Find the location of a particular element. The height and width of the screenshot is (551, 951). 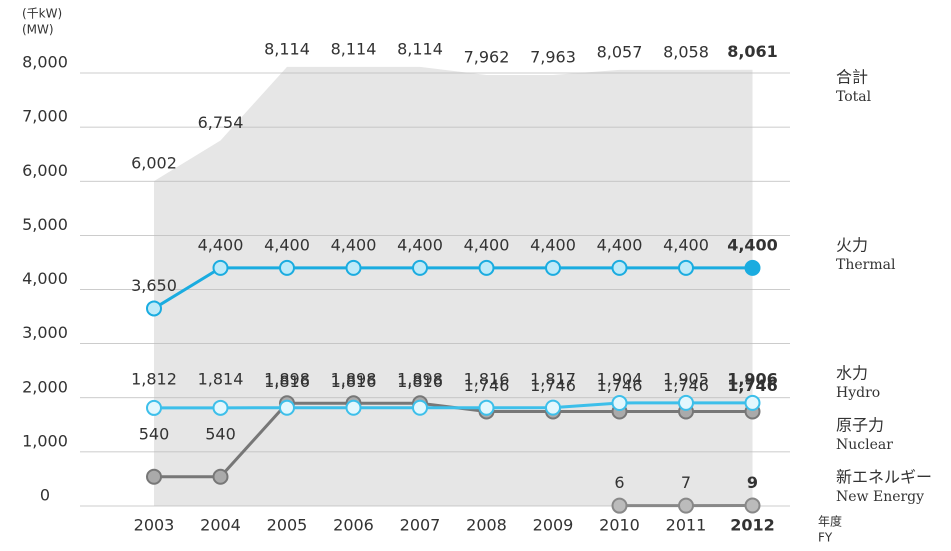

y-tick-label: 3,000 is located at coordinates (45, 332).